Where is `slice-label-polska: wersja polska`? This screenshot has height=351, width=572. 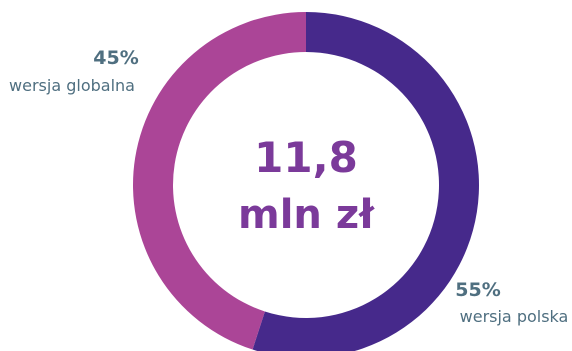 slice-label-polska: wersja polska is located at coordinates (514, 316).